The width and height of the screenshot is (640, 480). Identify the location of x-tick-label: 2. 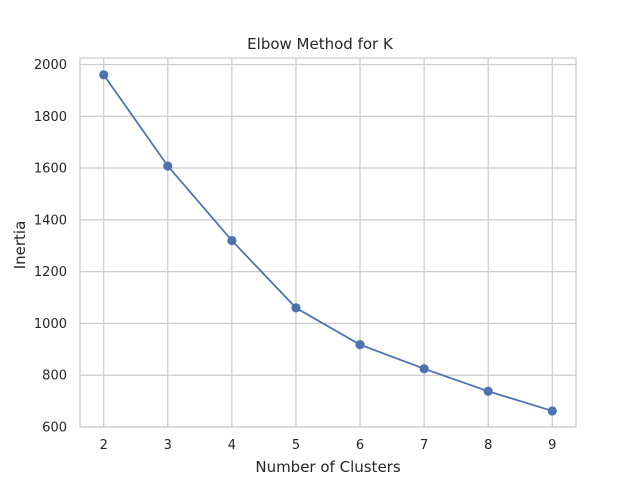
(104, 445).